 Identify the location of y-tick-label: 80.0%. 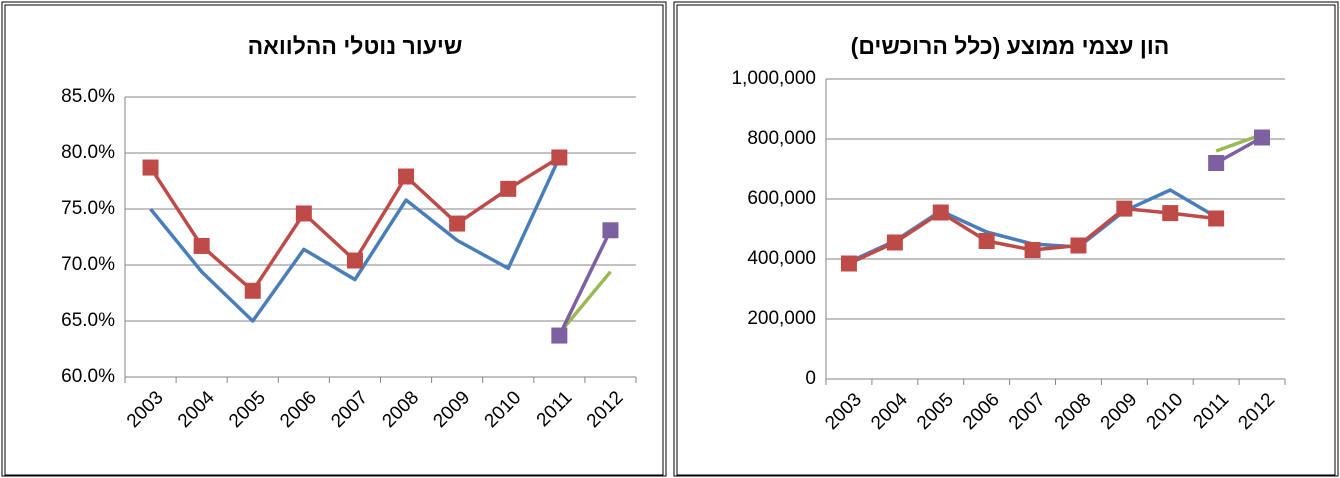
(88, 152).